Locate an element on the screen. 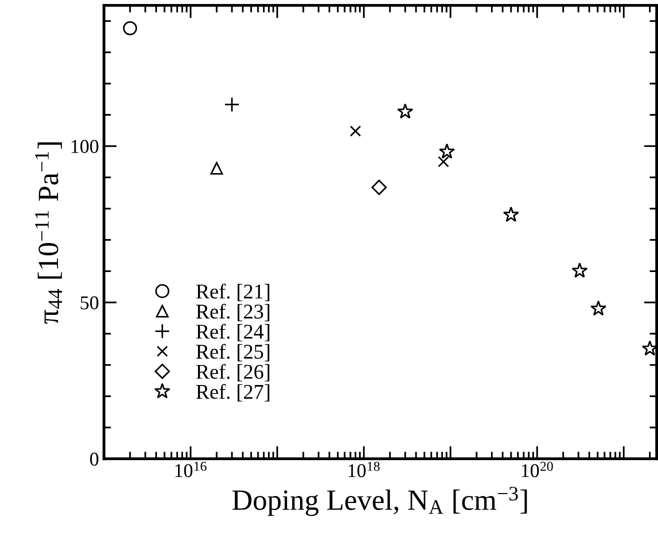 The image size is (658, 541). x-tick-label: 10$^{16}$ is located at coordinates (190, 470).